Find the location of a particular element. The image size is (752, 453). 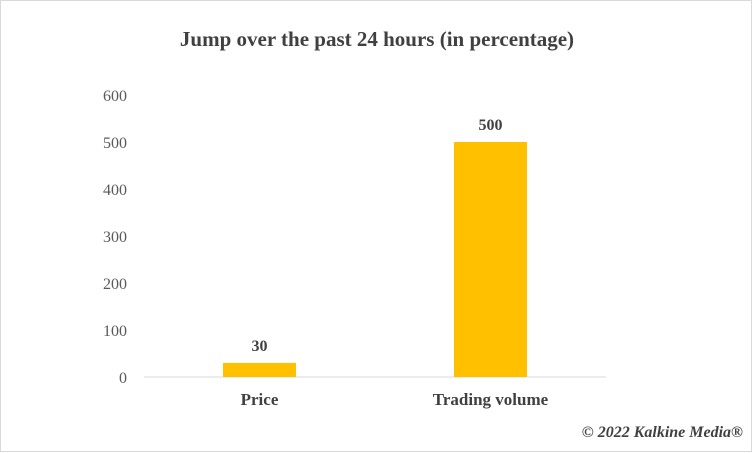

category-label: Trading volume is located at coordinates (491, 399).